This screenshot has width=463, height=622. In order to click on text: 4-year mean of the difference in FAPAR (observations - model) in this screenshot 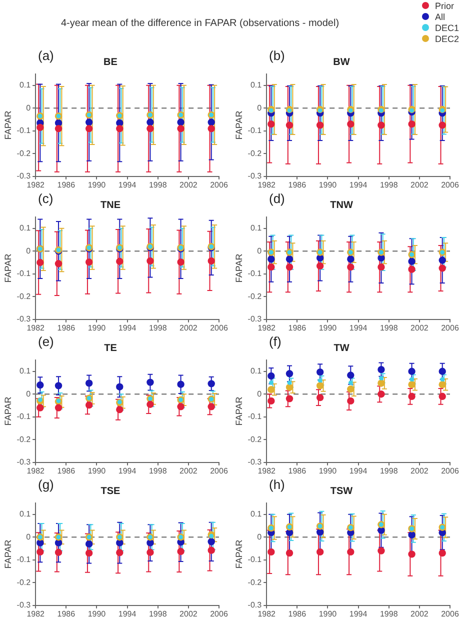, I will do `click(200, 23)`.